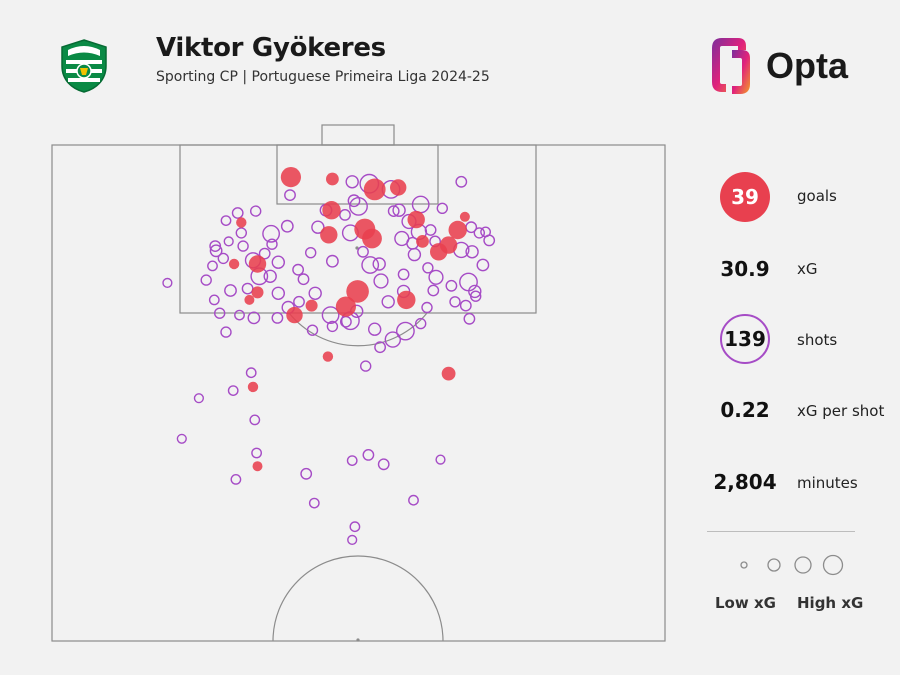  I want to click on goals-badge: 39, so click(745, 197).